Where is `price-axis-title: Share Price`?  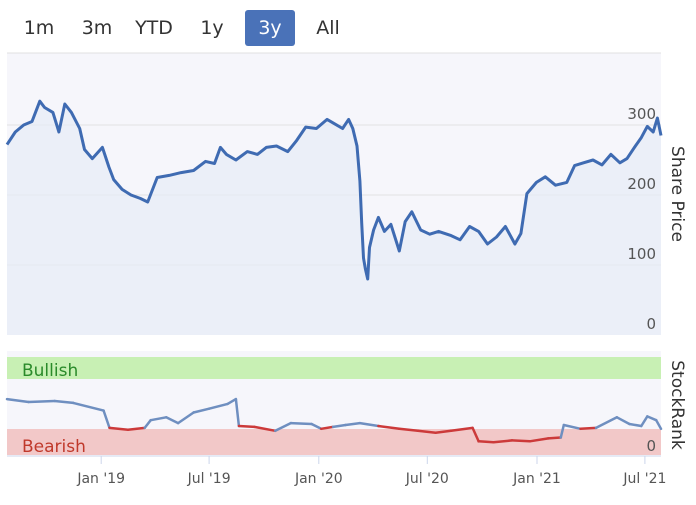 price-axis-title: Share Price is located at coordinates (677, 194).